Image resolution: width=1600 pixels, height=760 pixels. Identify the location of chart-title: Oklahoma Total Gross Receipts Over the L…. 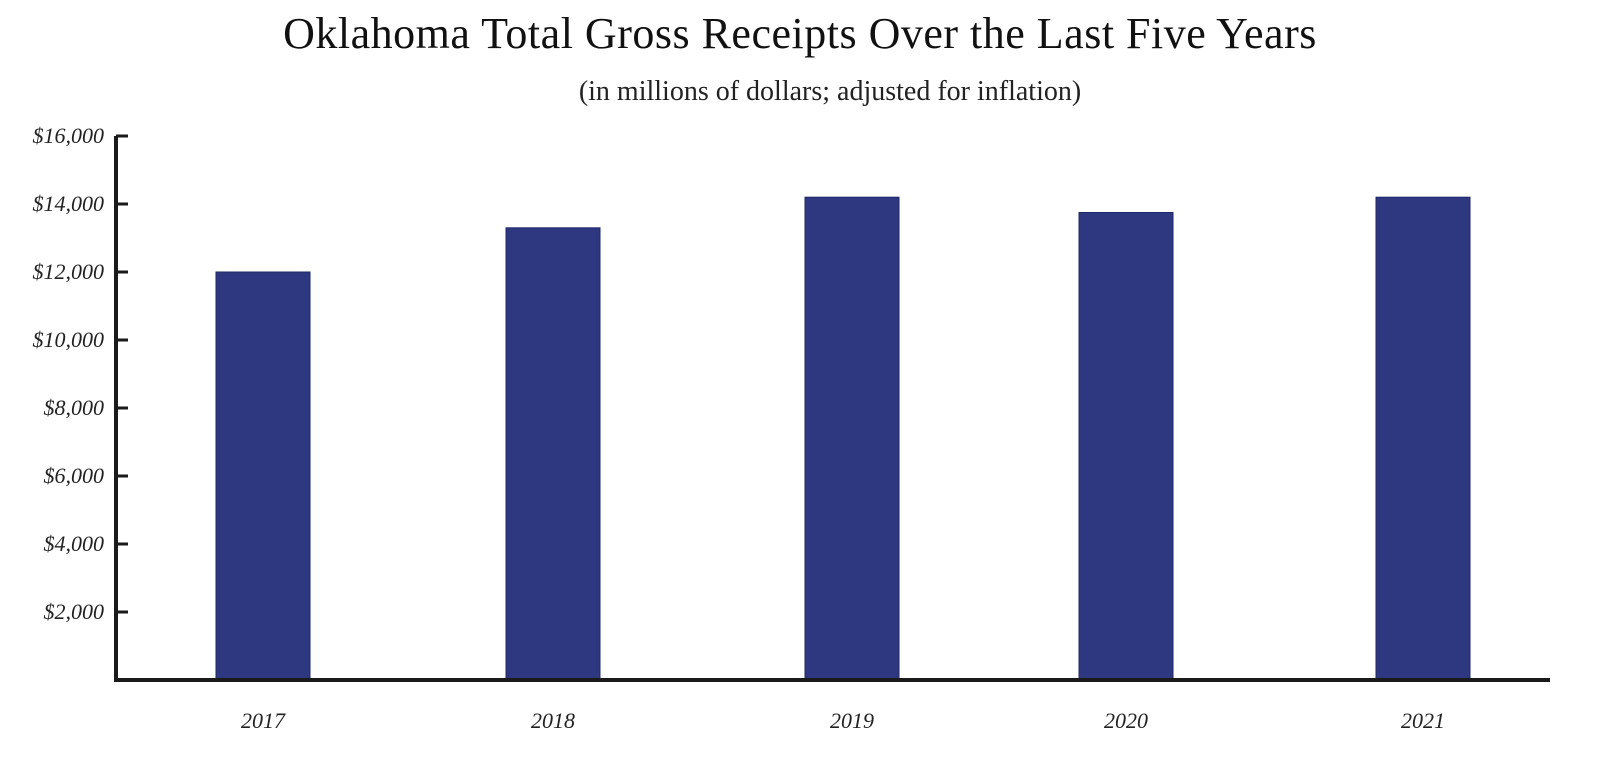
(800, 33).